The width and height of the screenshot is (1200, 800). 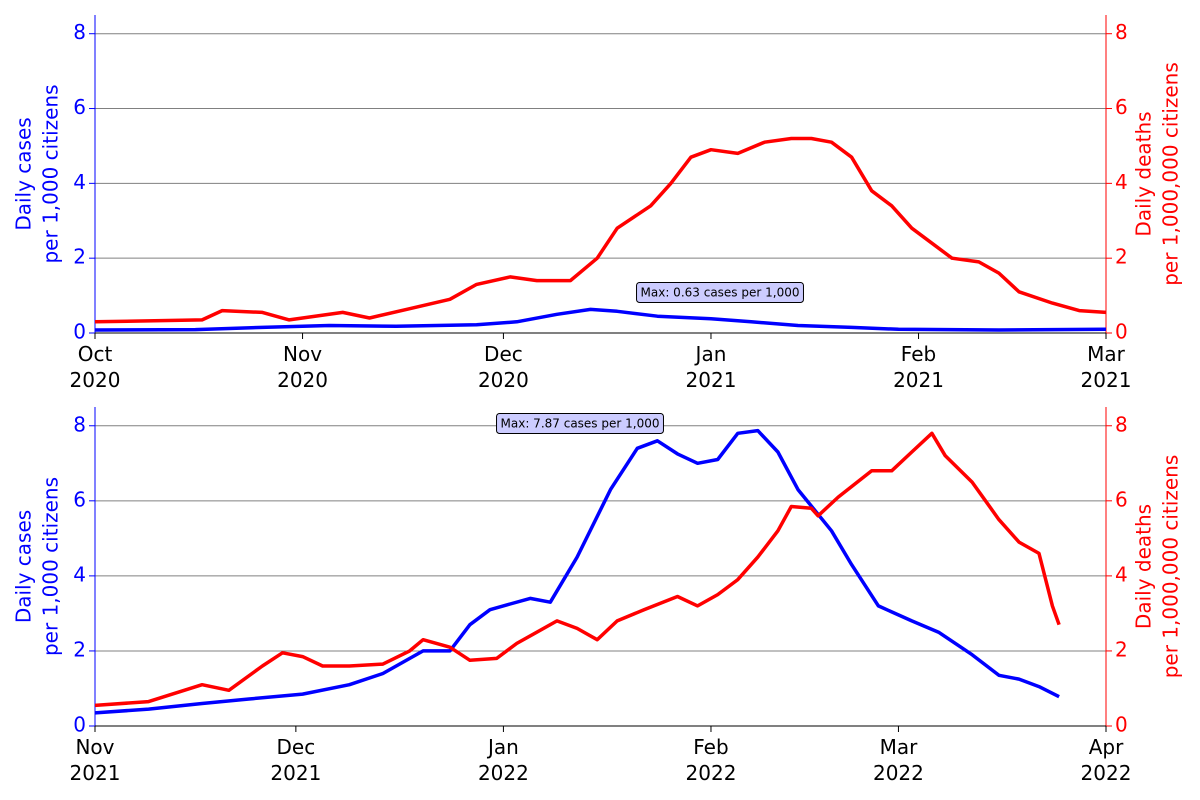 I want to click on x-tick-label: Nov 2021, so click(x=95, y=760).